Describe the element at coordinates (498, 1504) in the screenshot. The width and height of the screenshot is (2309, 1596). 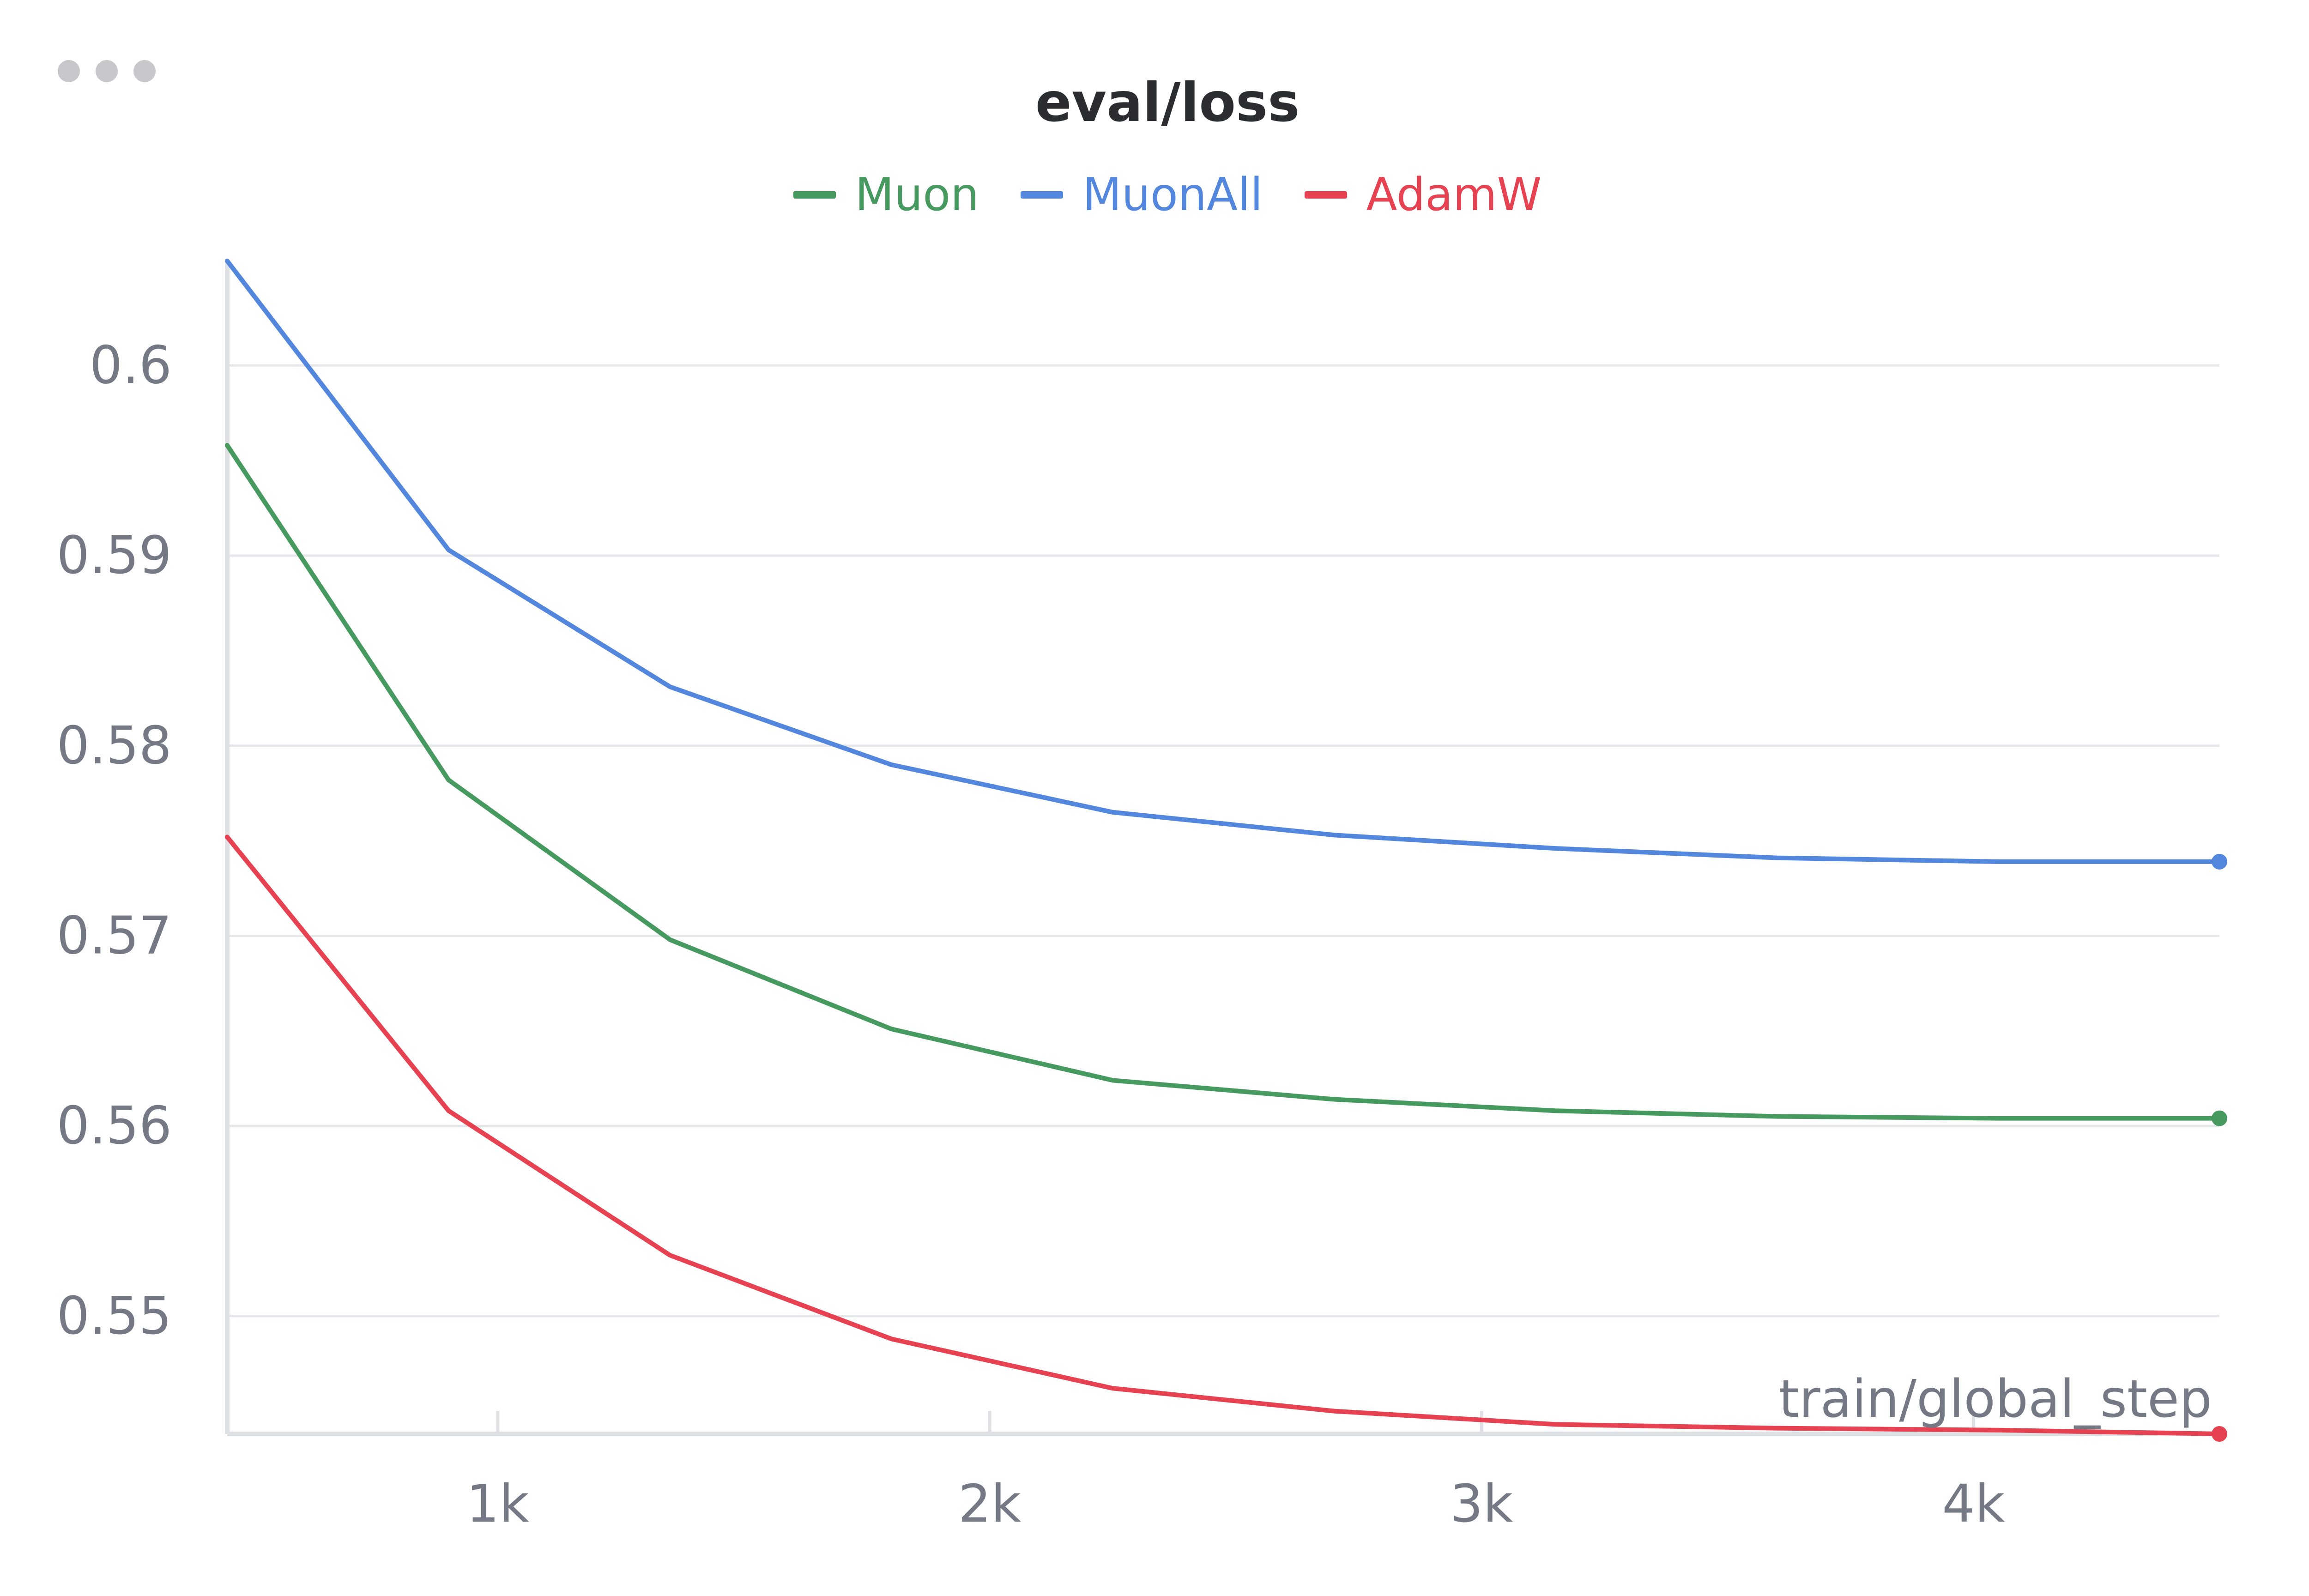
I see `x-tick-label: 1k` at that location.